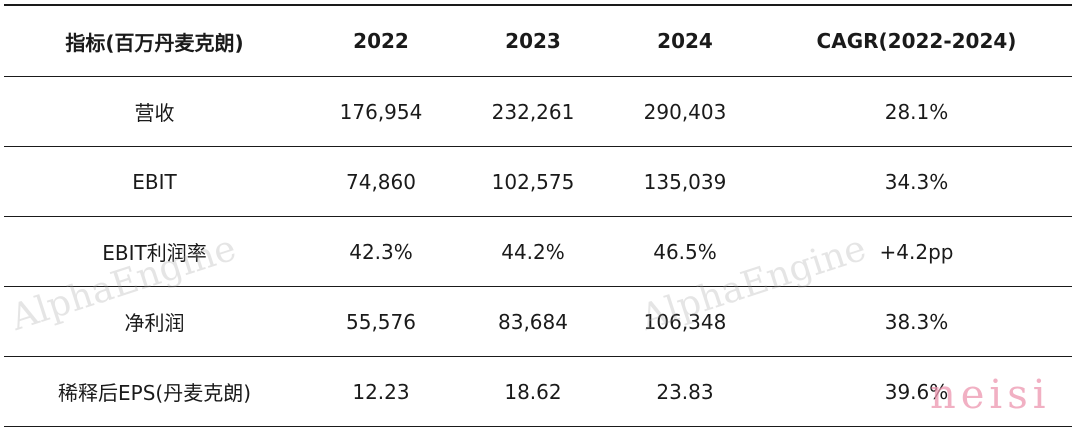 This screenshot has width=1078, height=430. Describe the element at coordinates (685, 181) in the screenshot. I see `cell-value: 135,039` at that location.